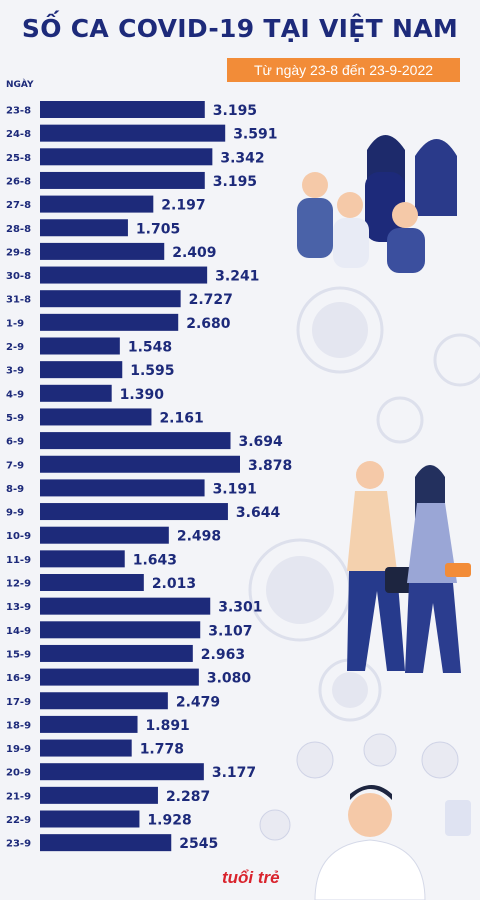  What do you see at coordinates (168, 726) in the screenshot?
I see `value-label: 1.891` at bounding box center [168, 726].